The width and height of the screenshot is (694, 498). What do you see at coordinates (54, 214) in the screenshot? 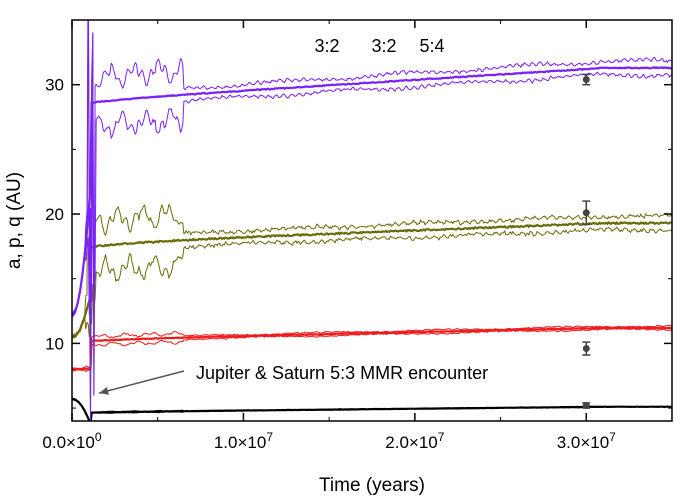
I see `y-tick-label: 20` at bounding box center [54, 214].